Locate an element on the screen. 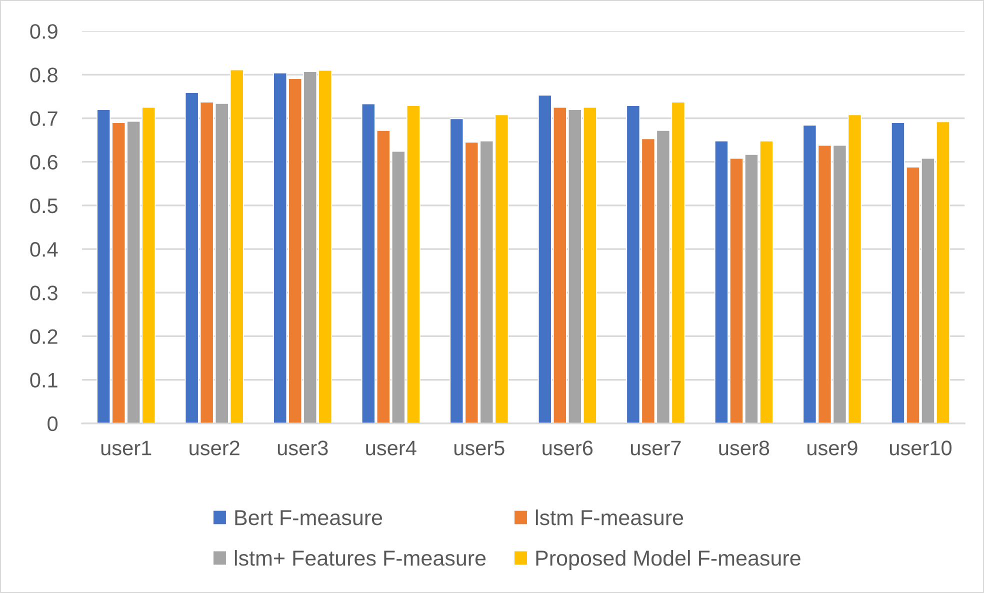  x-tick-label: user9 is located at coordinates (833, 448).